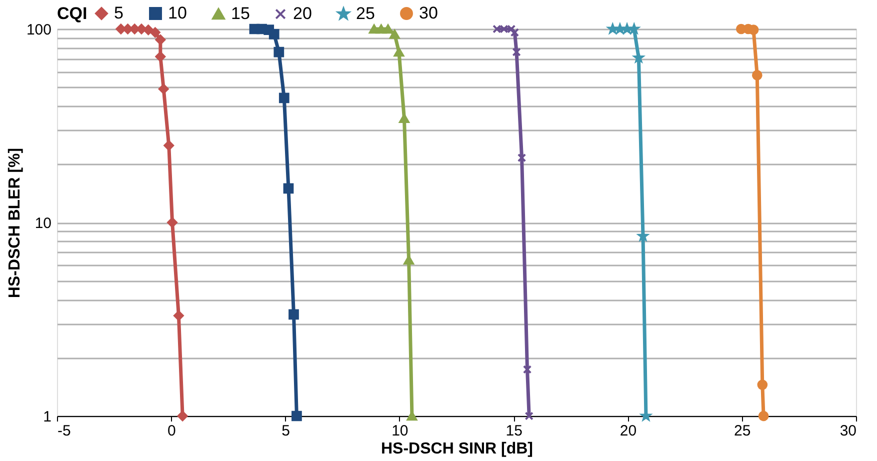 This screenshot has height=461, width=877. Describe the element at coordinates (848, 431) in the screenshot. I see `x-tick-label: 30` at that location.